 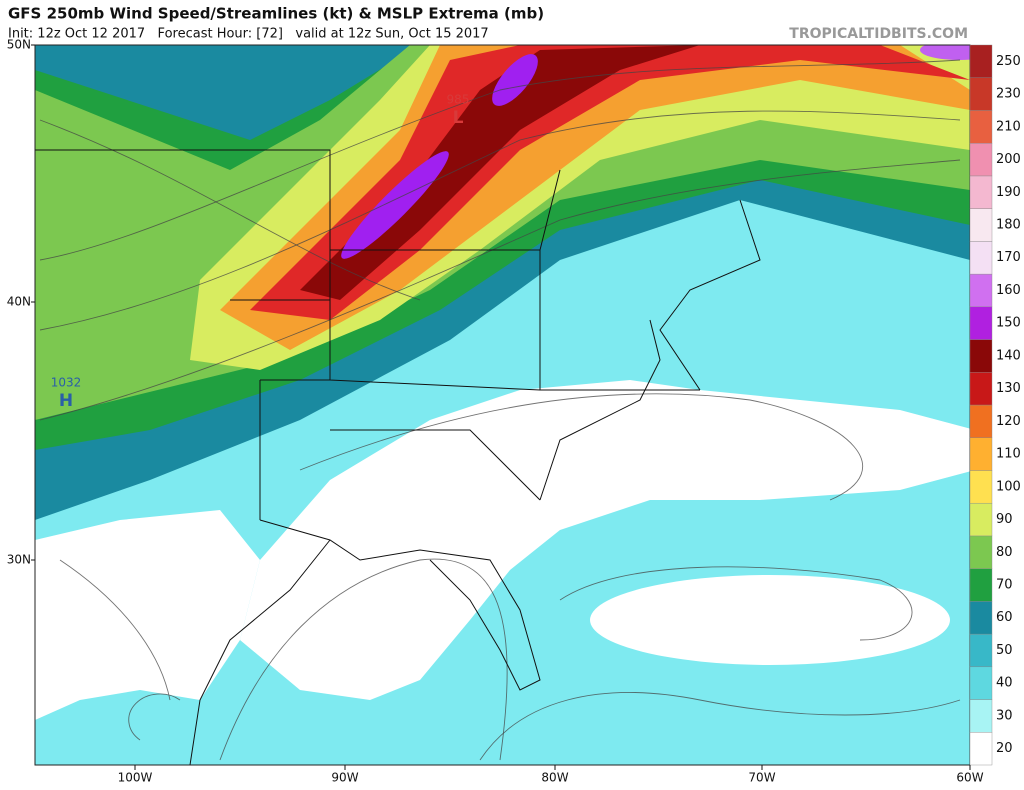 I want to click on colorbar-label: 140, so click(x=1008, y=355).